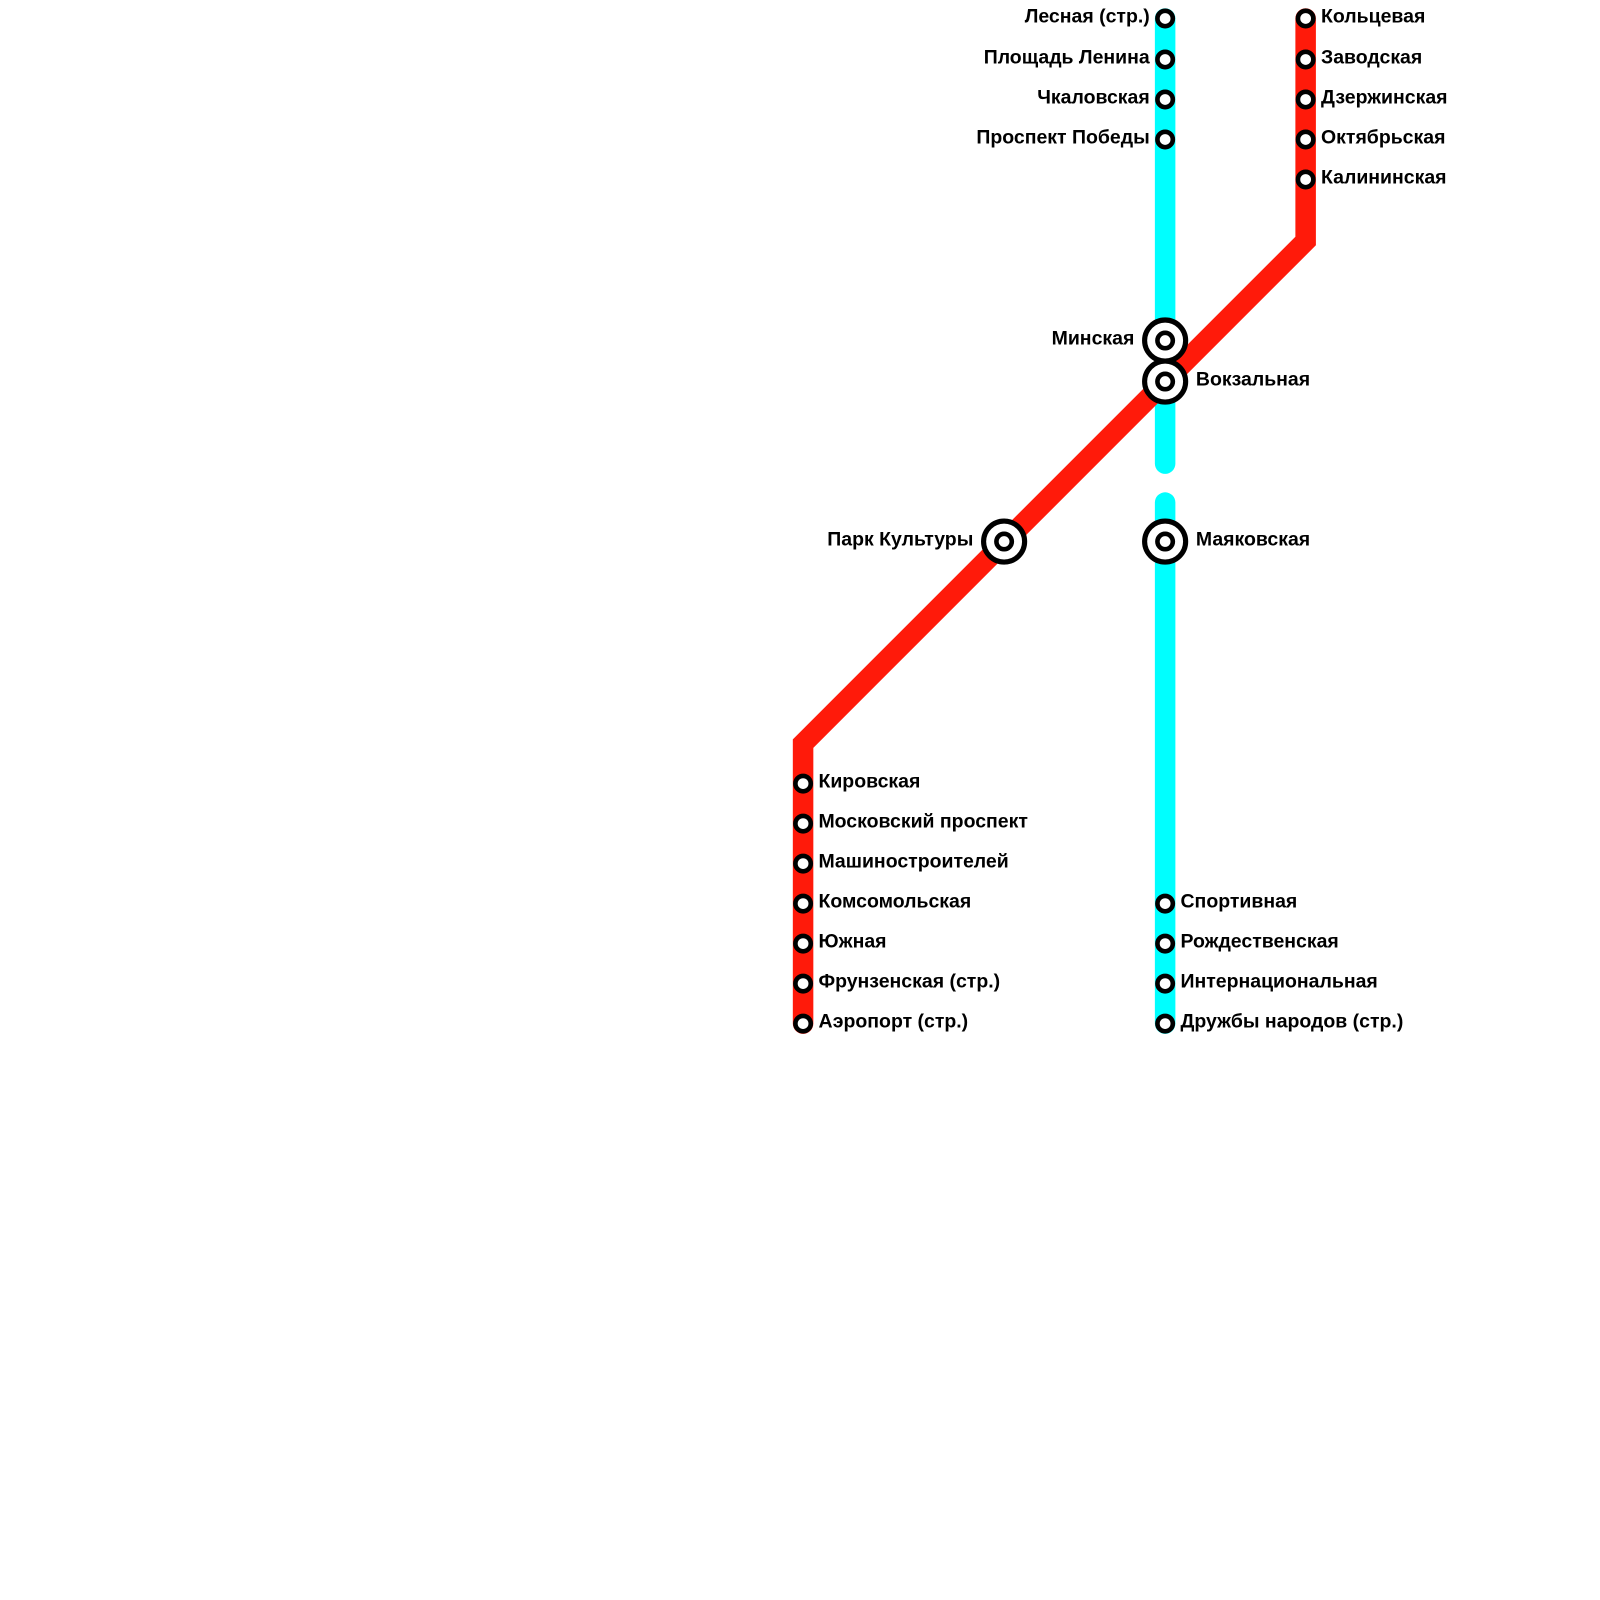  I want to click on station: Южная, so click(840, 942).